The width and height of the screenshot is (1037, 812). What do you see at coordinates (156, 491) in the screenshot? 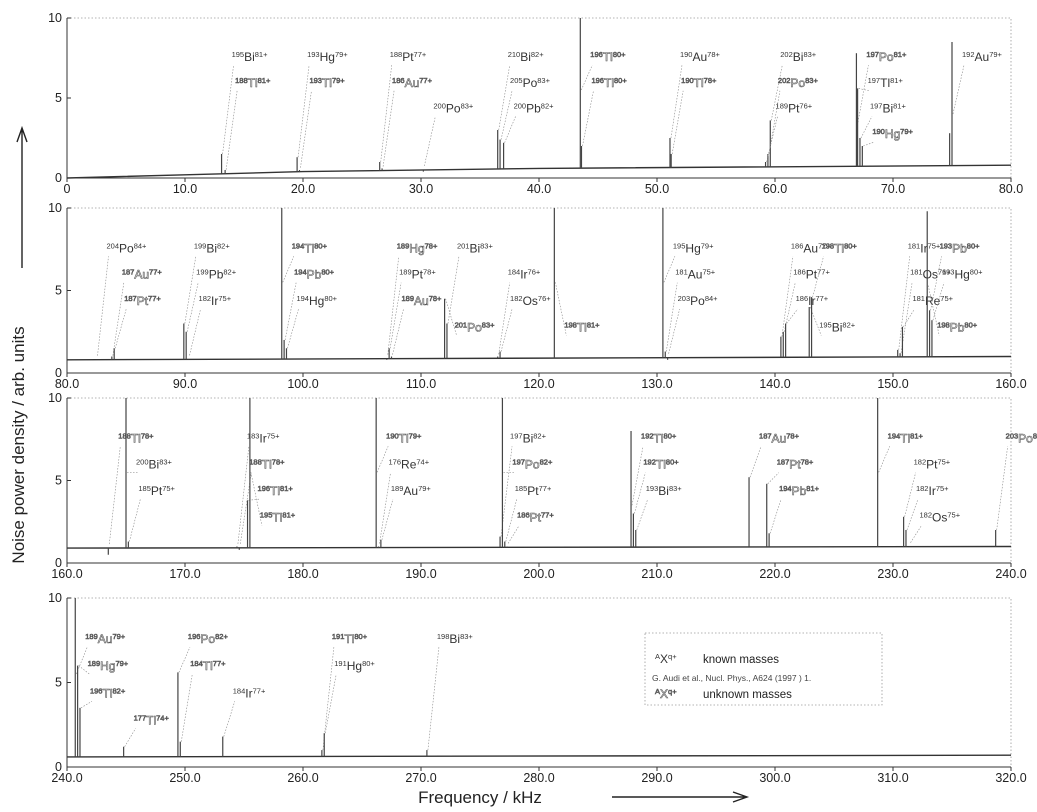
I see `peak-label: 185Pt75+` at bounding box center [156, 491].